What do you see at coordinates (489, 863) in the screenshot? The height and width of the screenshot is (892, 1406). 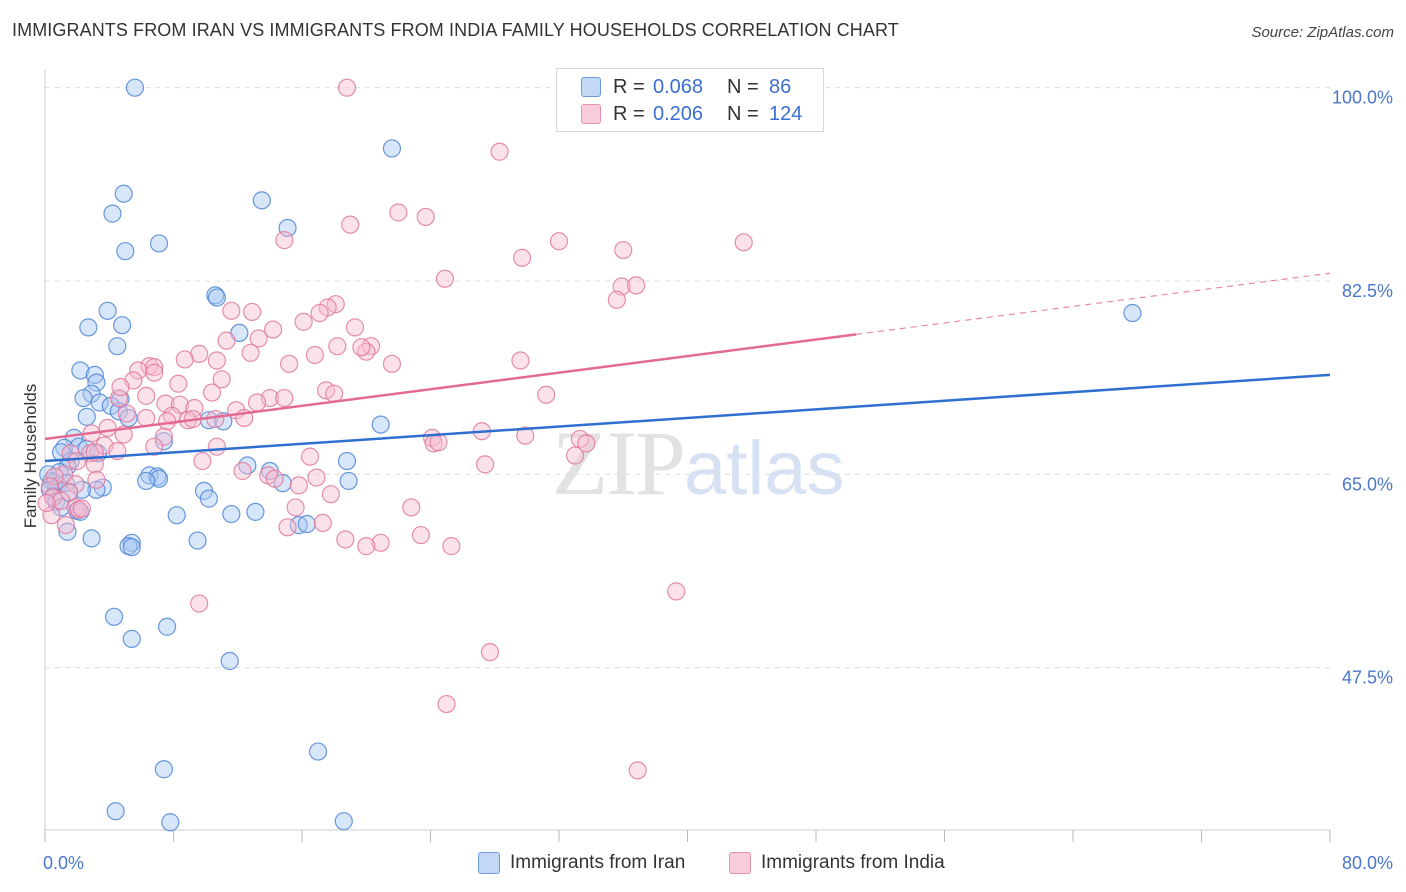 I see `series-swatch-iran` at bounding box center [489, 863].